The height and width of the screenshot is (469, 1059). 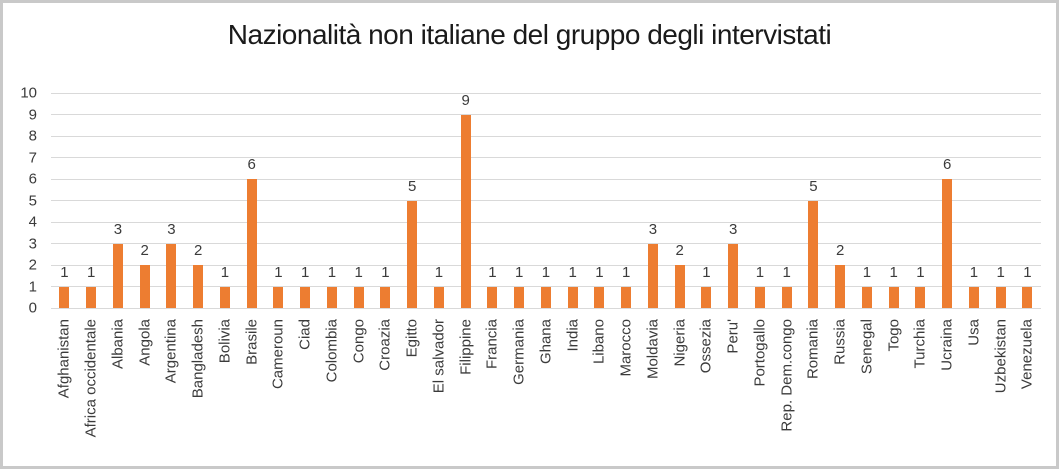 I want to click on x-cell: Usa, so click(x=974, y=389).